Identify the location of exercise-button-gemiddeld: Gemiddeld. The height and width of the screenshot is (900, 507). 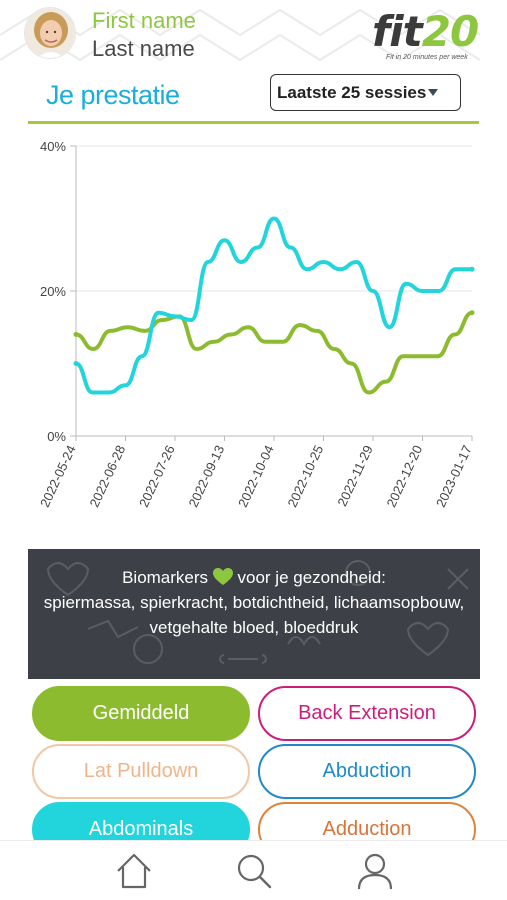
(141, 713).